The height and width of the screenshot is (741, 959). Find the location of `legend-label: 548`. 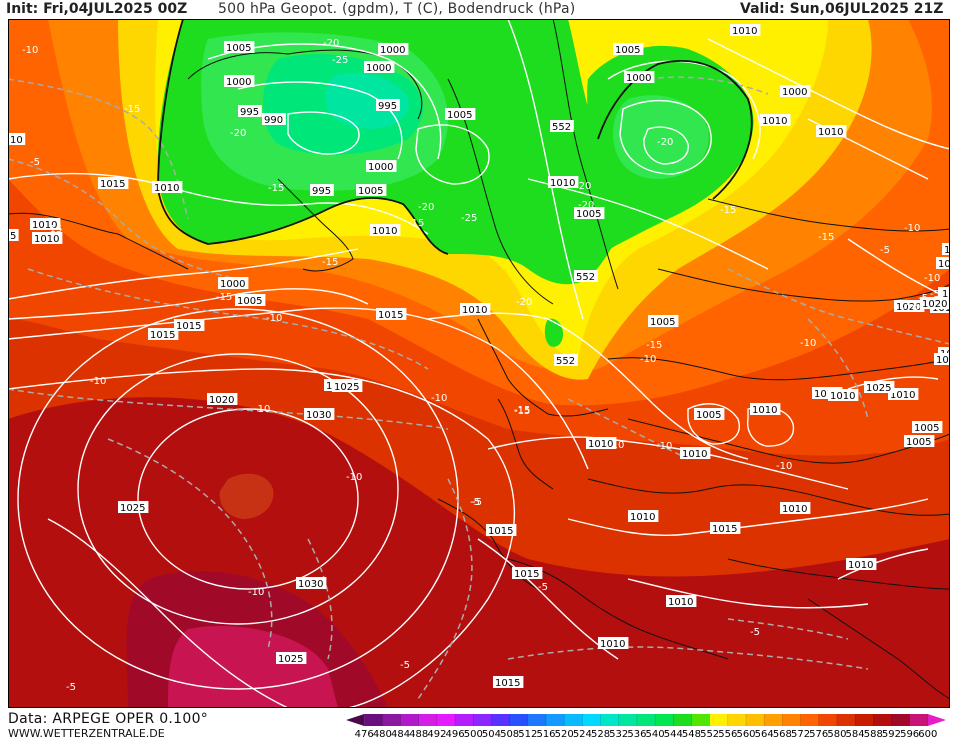

legend-label: 548 is located at coordinates (691, 734).